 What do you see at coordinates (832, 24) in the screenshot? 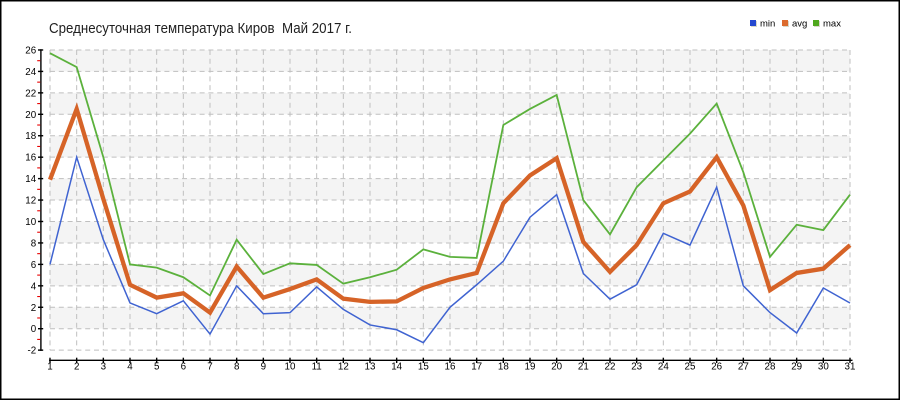
I see `svg-text: max` at bounding box center [832, 24].